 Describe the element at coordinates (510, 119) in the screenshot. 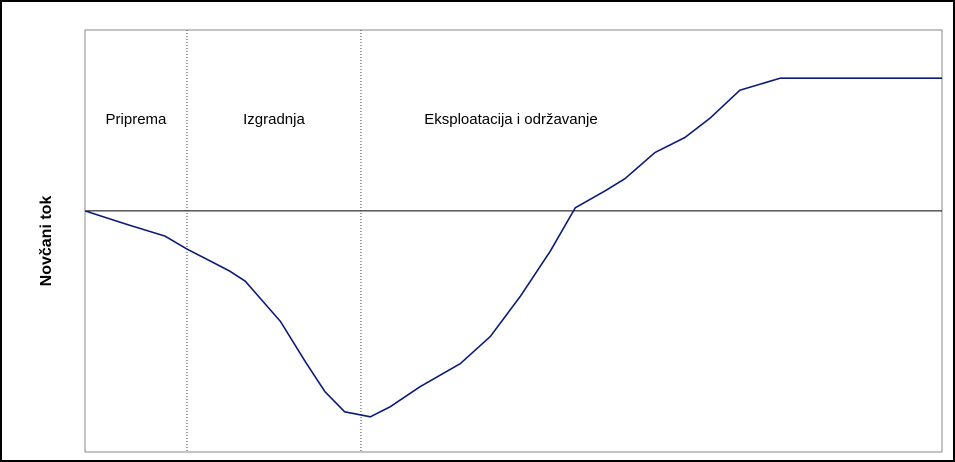

I see `phase-label: Eksploatacija i održavanje` at that location.